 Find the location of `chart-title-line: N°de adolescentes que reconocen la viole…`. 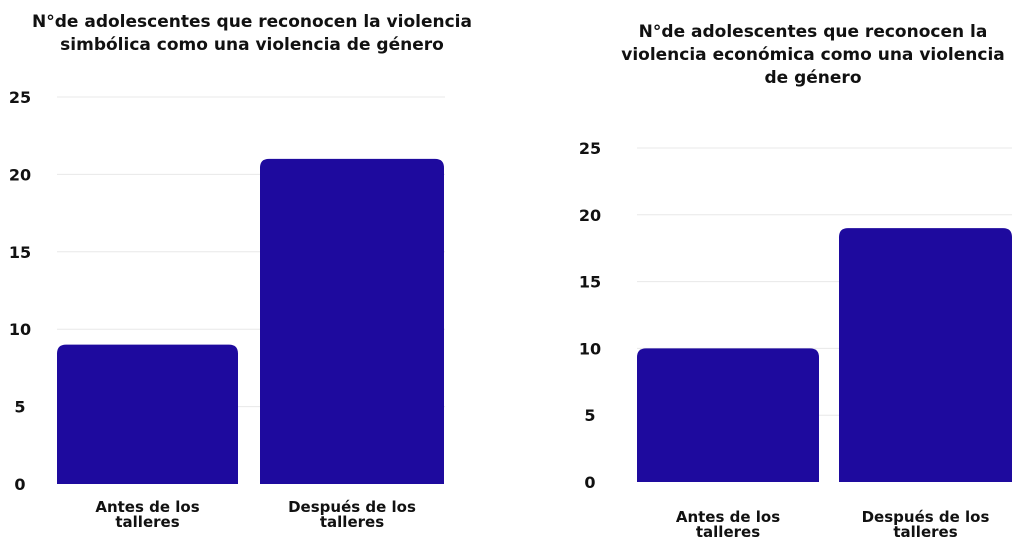

chart-title-line: N°de adolescentes que reconocen la viole… is located at coordinates (252, 22).